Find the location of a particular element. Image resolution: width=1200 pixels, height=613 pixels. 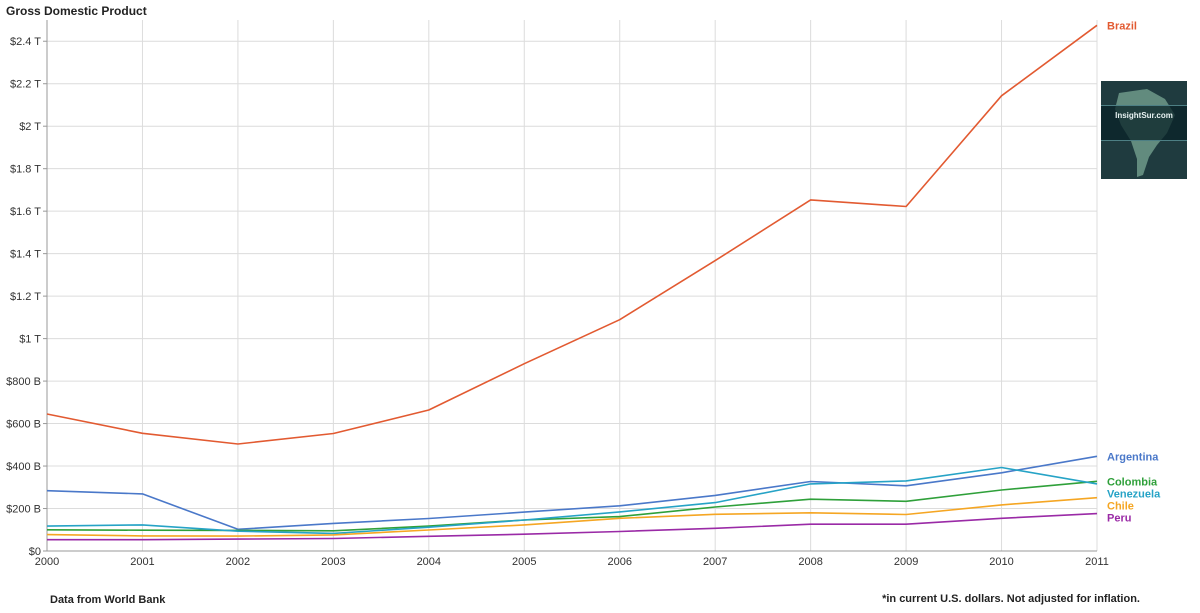

series-label-chile: Chile is located at coordinates (1120, 506).